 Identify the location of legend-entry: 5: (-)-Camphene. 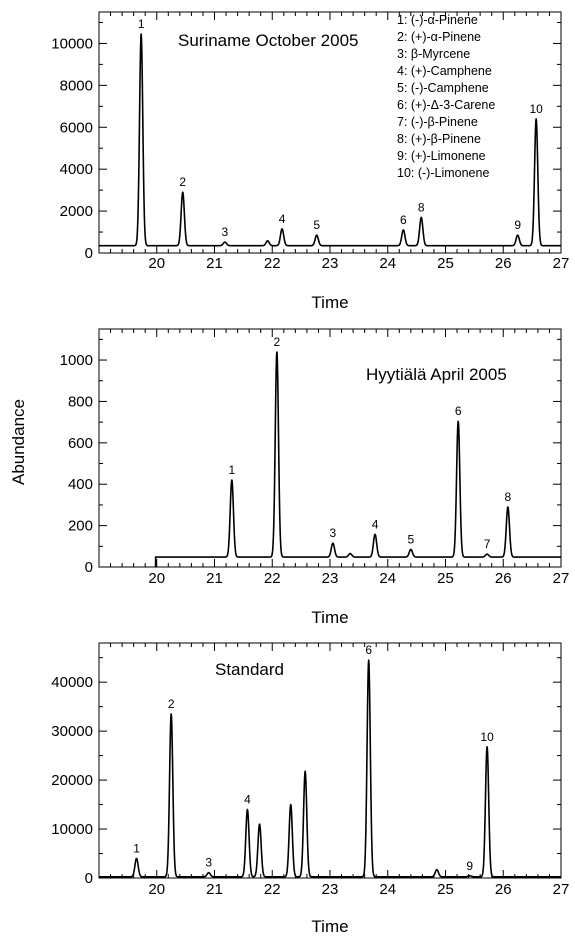
(443, 88).